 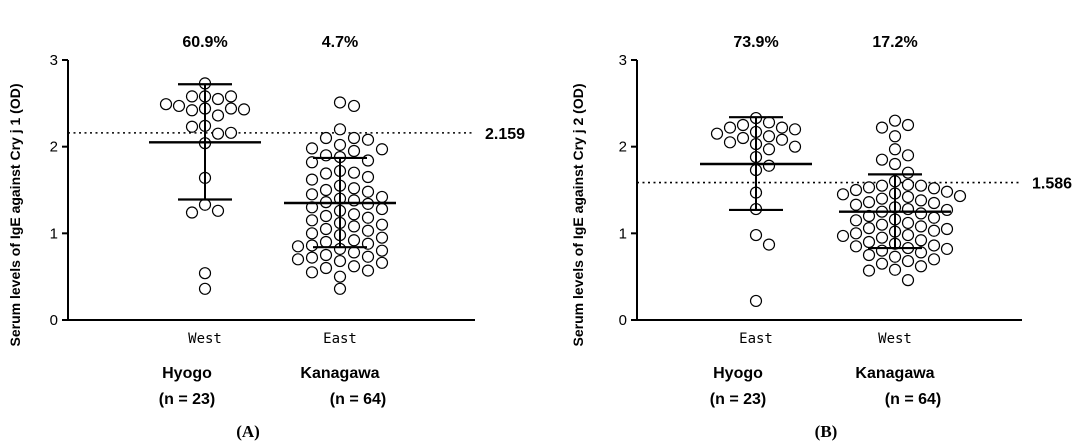 I want to click on group-region-label: Kanagawa, so click(x=339, y=373).